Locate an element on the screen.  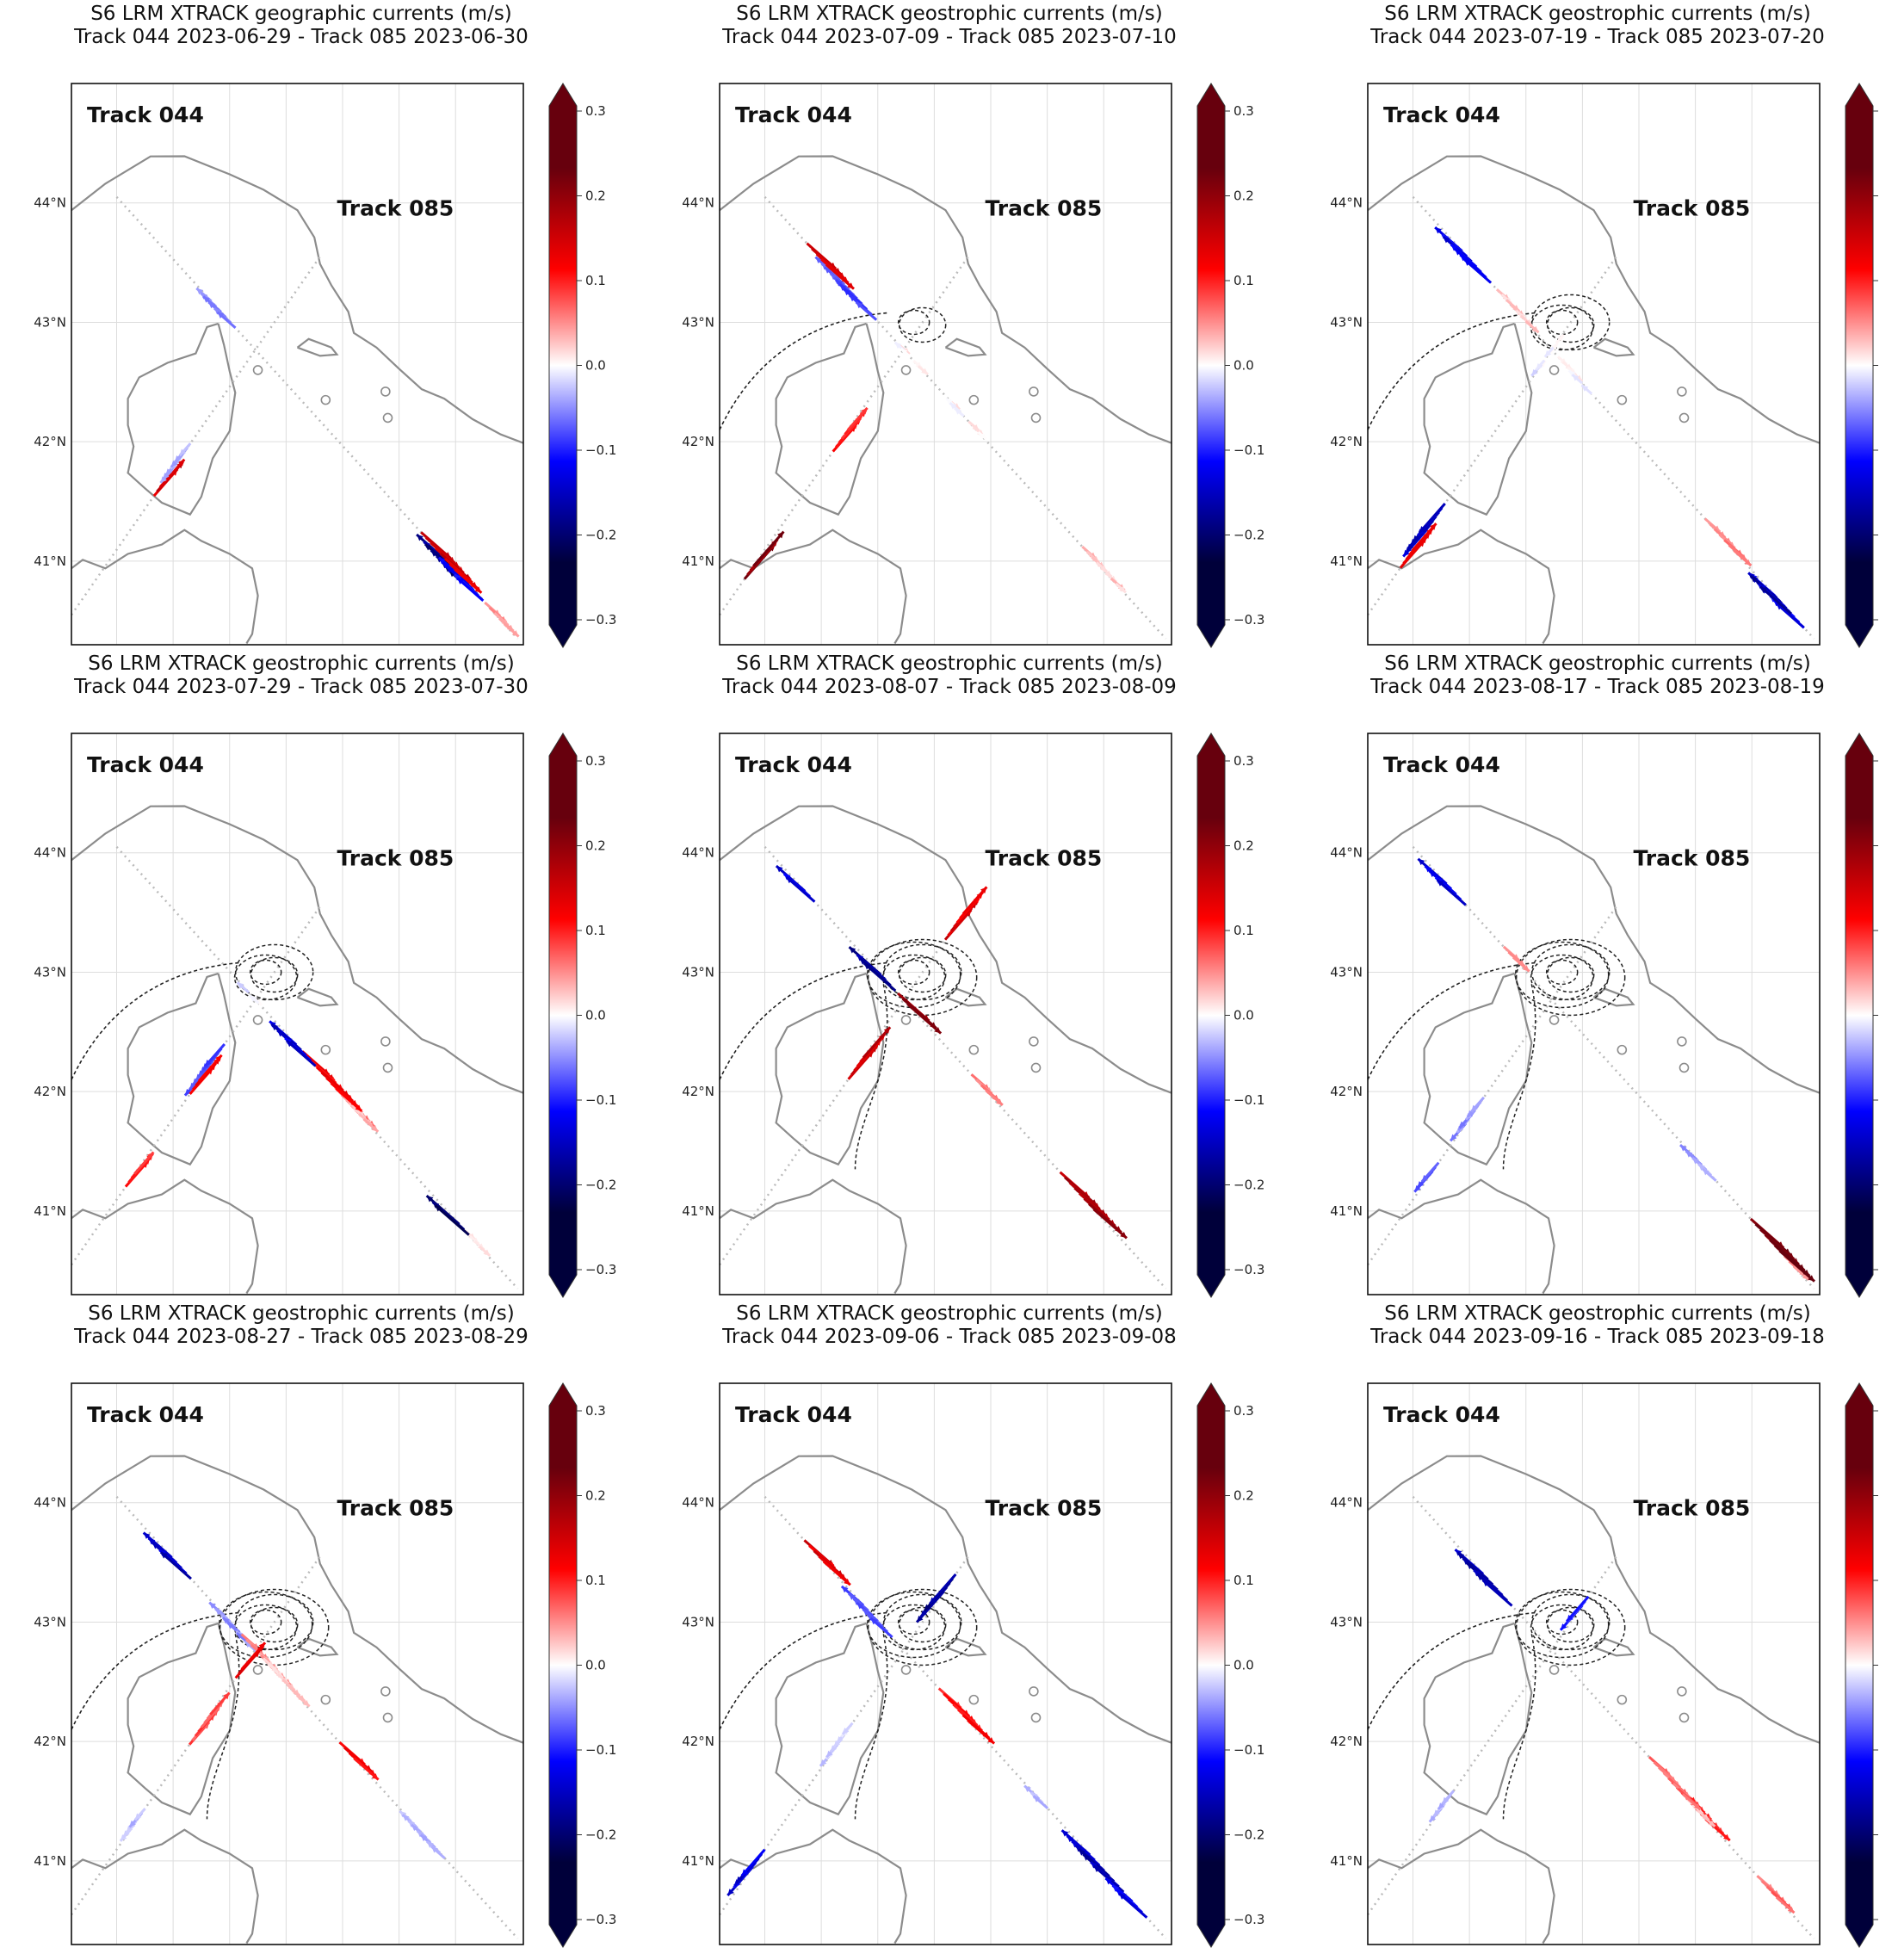
colorbar-tick-label: −0.3 is located at coordinates (1248, 1919).